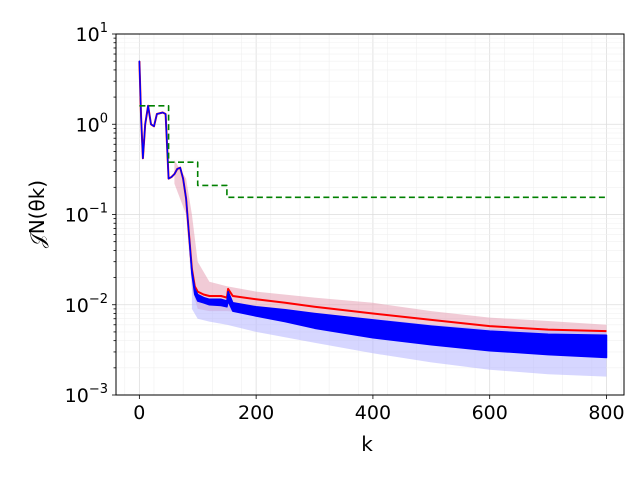  Describe the element at coordinates (606, 413) in the screenshot. I see `x-tick-label: 800` at that location.